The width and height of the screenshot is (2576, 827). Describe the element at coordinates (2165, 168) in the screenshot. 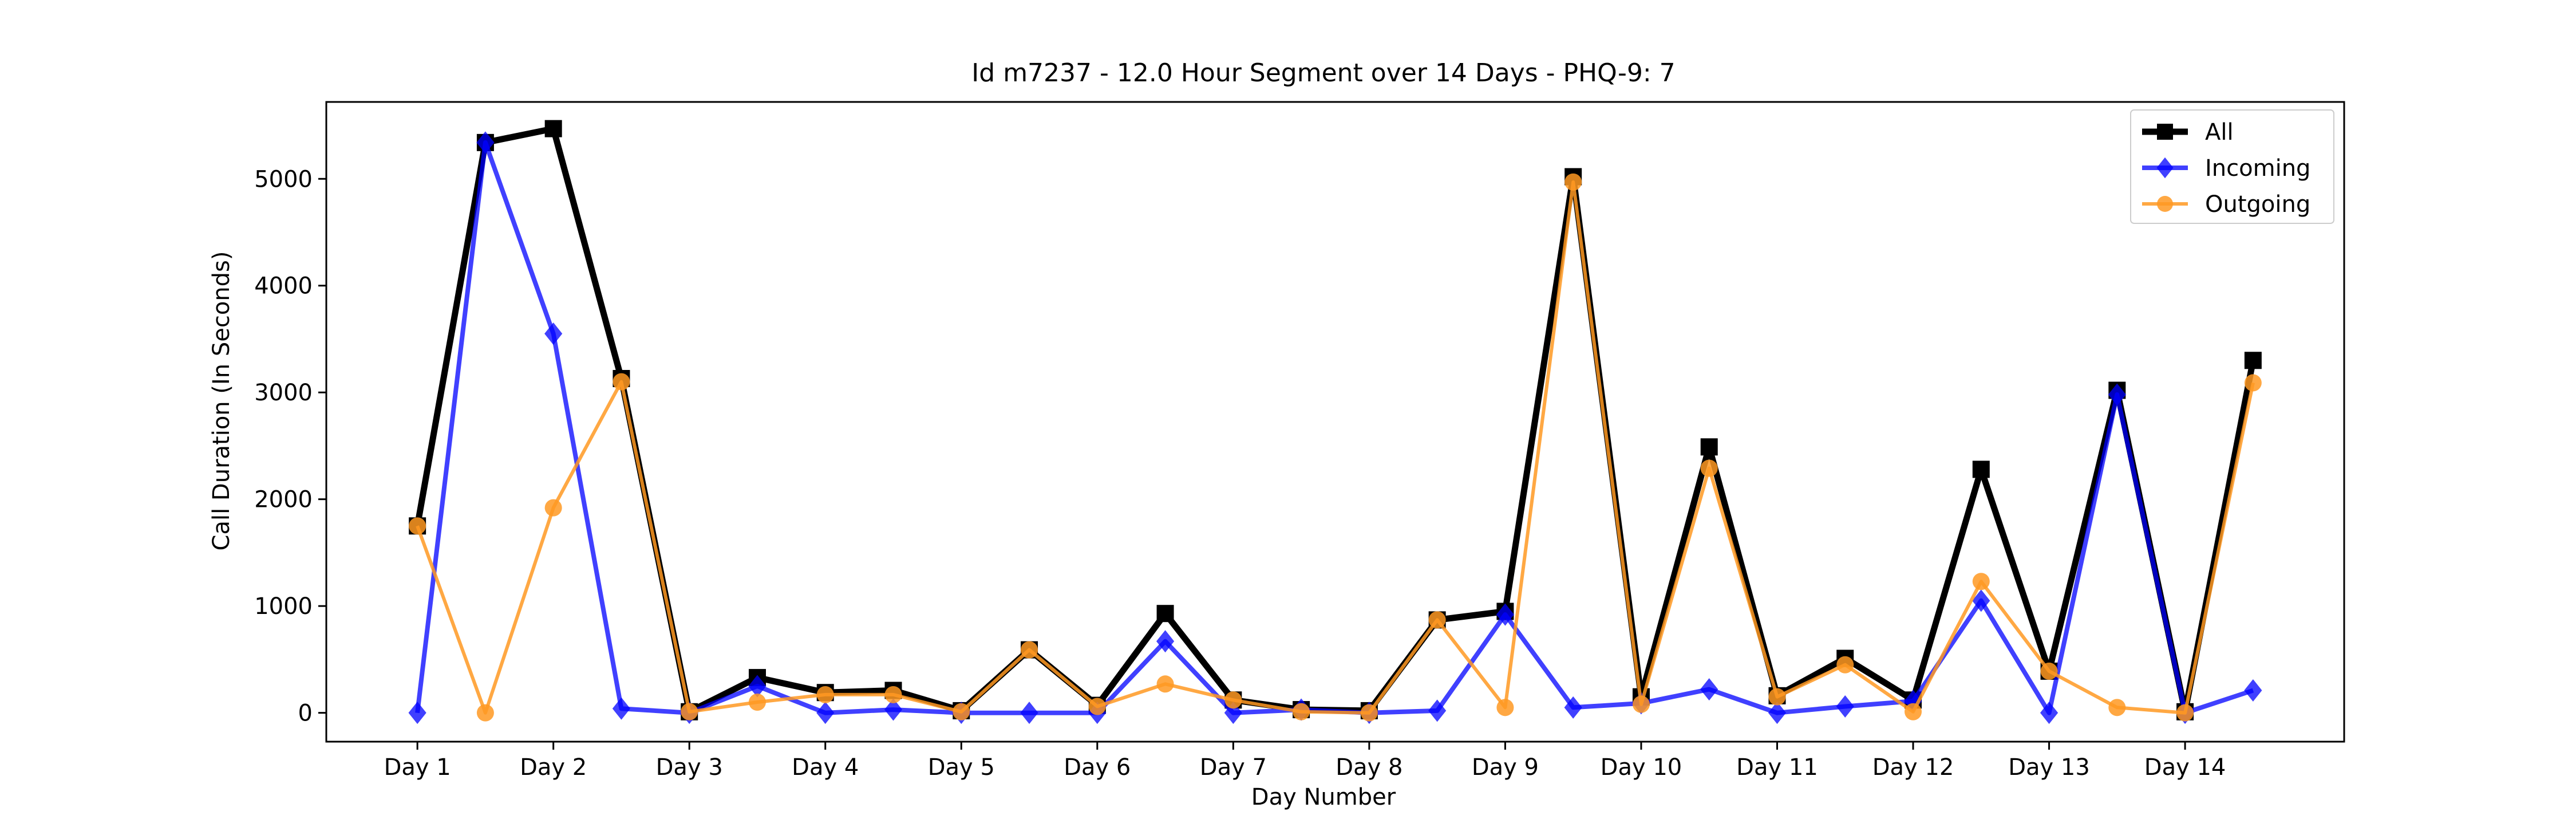

I see `legend-marker-incoming` at that location.